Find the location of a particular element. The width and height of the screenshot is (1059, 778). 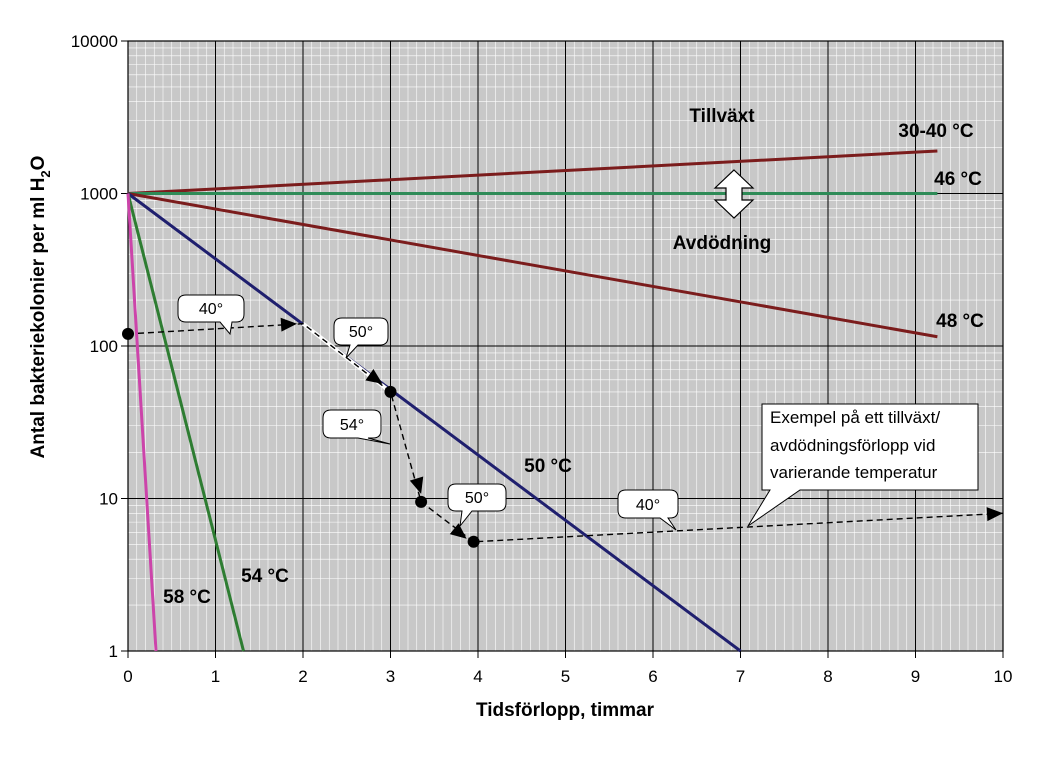

series-label-54: 54 °C is located at coordinates (265, 576).